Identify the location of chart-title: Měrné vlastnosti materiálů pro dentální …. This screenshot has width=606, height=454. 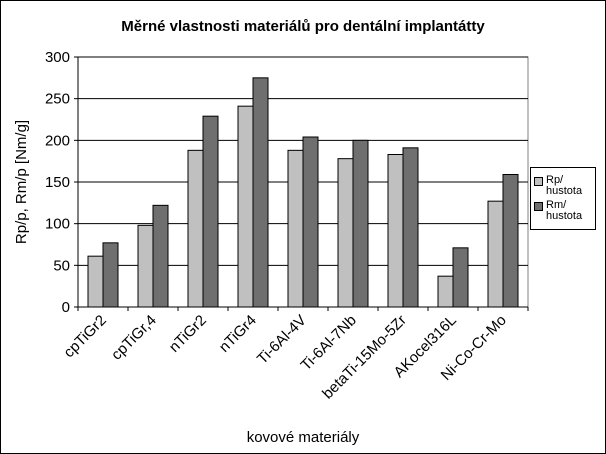
(303, 26).